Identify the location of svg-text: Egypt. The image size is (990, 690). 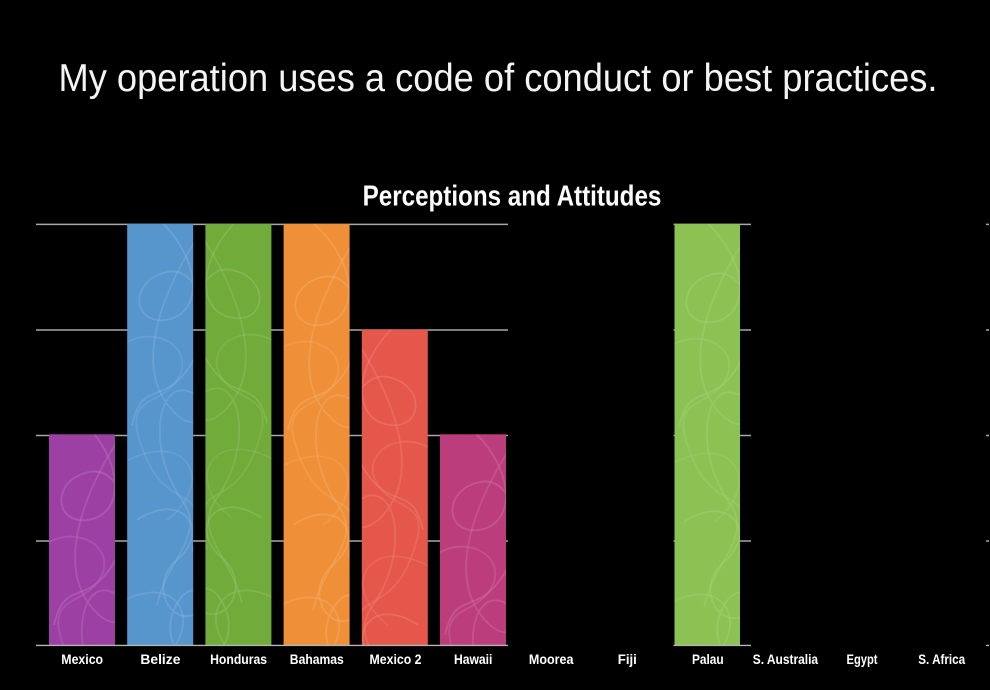
(862, 659).